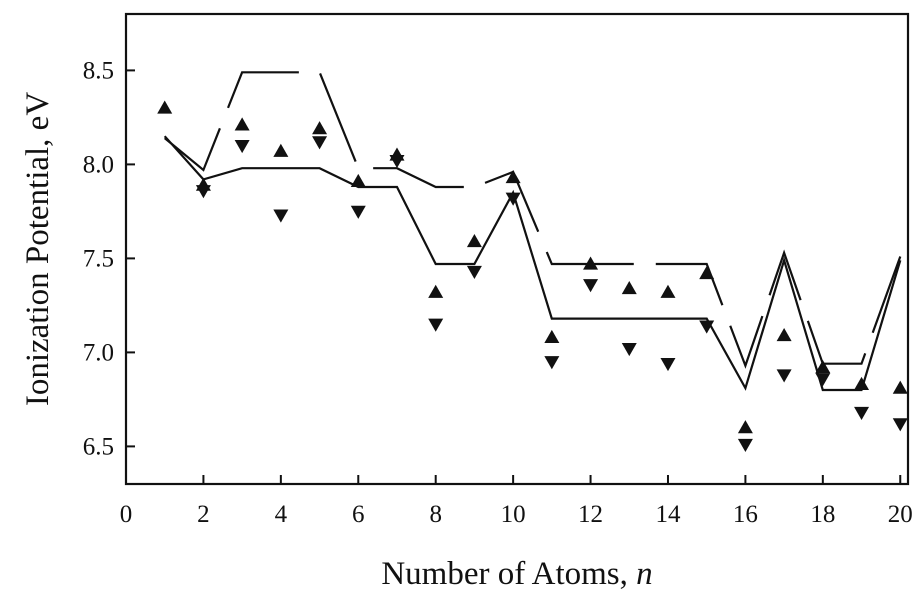  Describe the element at coordinates (98, 164) in the screenshot. I see `y-tick-label: 8.0` at that location.